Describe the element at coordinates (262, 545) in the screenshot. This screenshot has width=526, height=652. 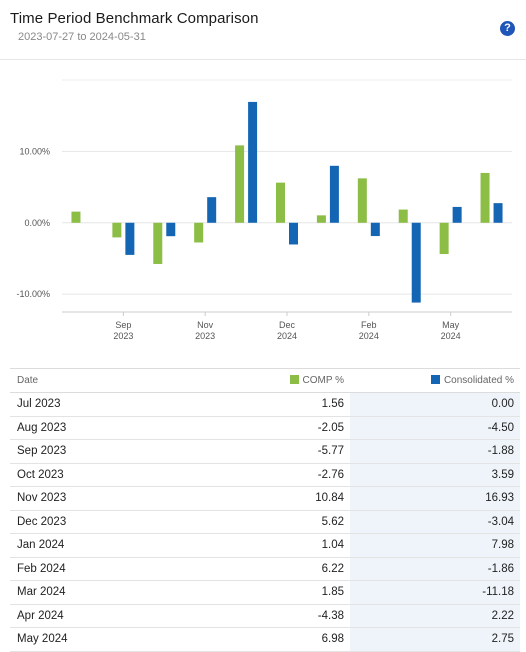
I see `row-comp-value: 1.04` at that location.